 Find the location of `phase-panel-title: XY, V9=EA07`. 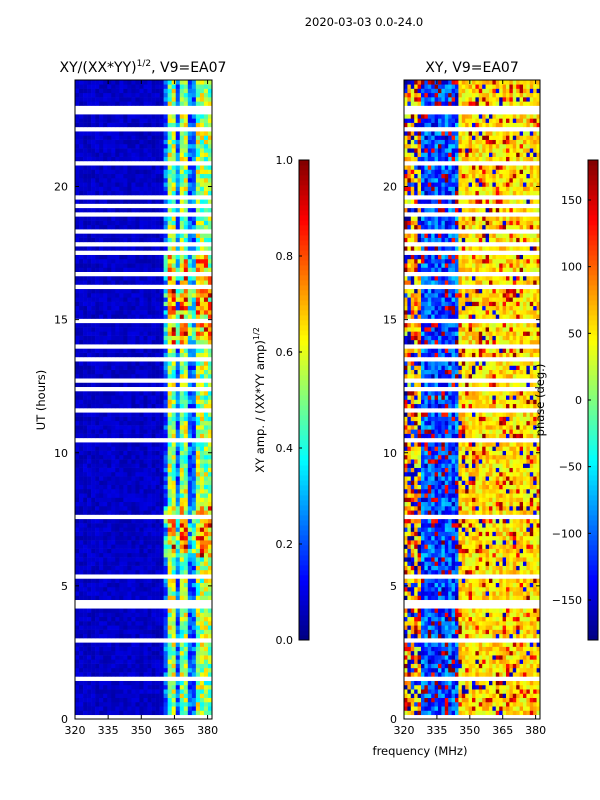

phase-panel-title: XY, V9=EA07 is located at coordinates (472, 68).